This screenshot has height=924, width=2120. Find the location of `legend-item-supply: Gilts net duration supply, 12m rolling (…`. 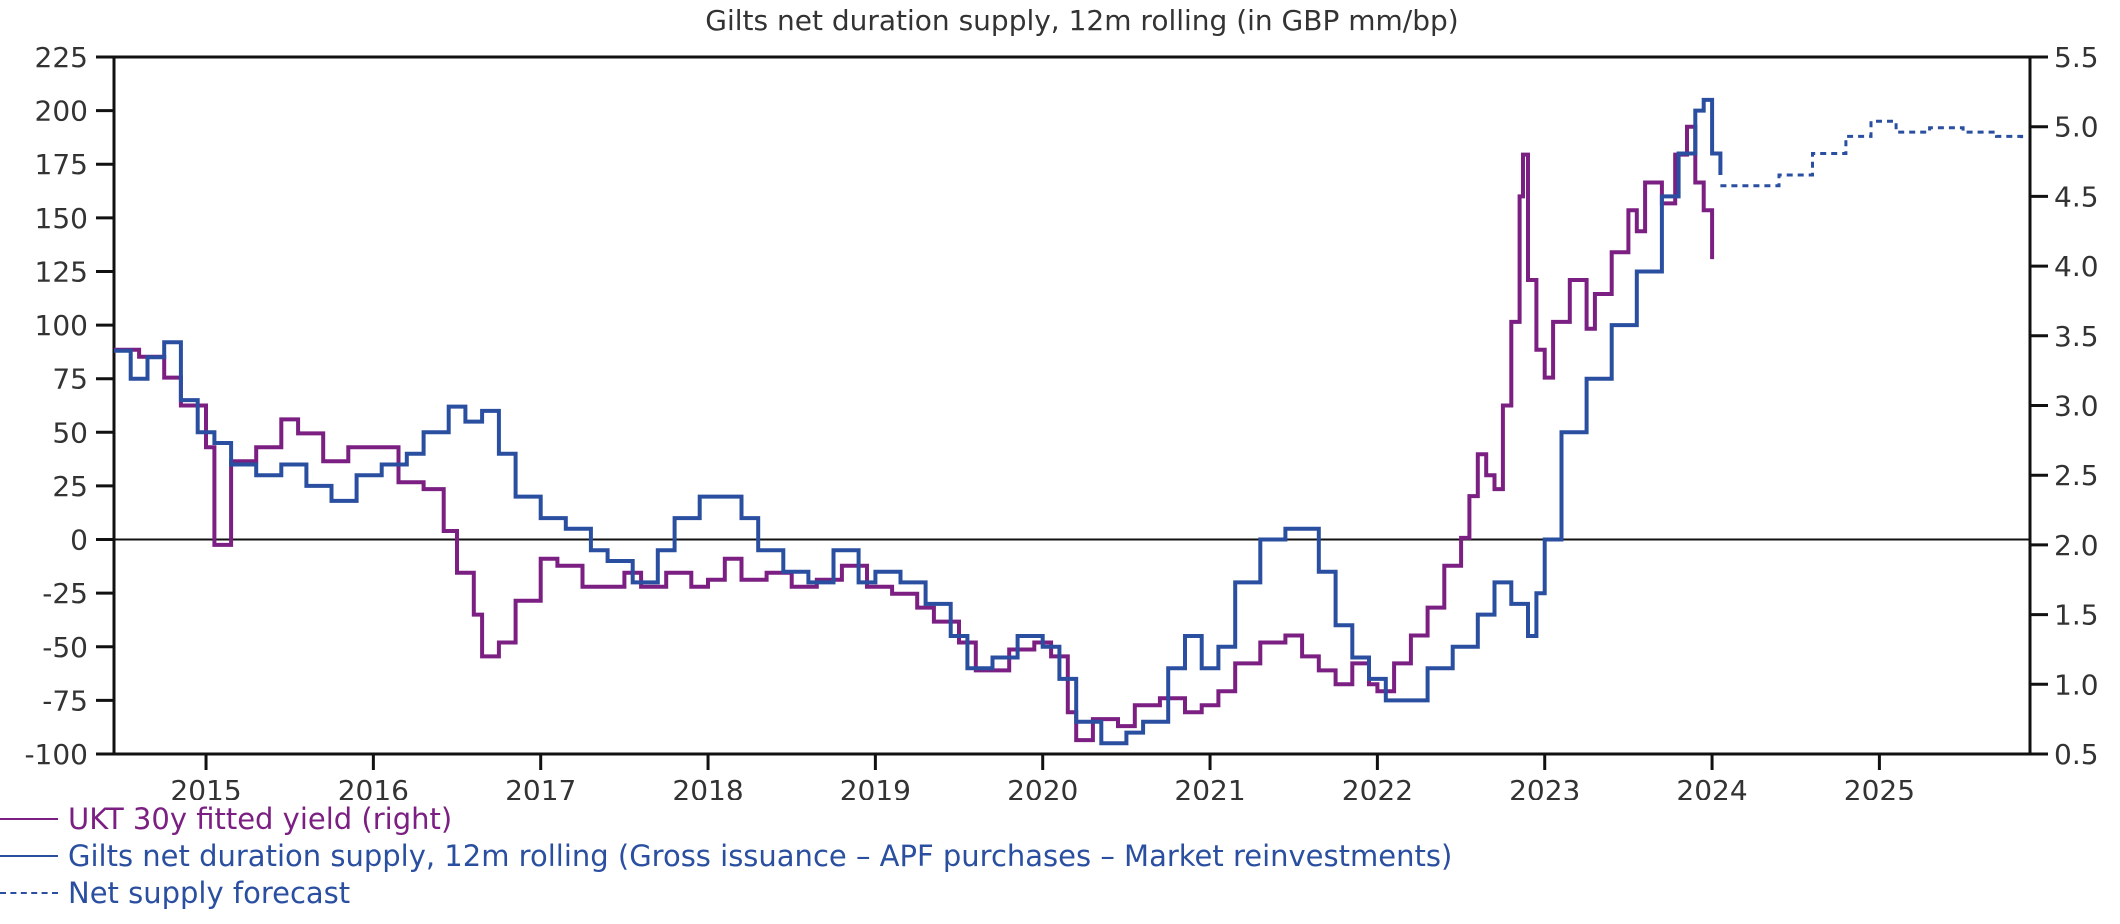

legend-item-supply: Gilts net duration supply, 12m rolling (… is located at coordinates (726, 855).